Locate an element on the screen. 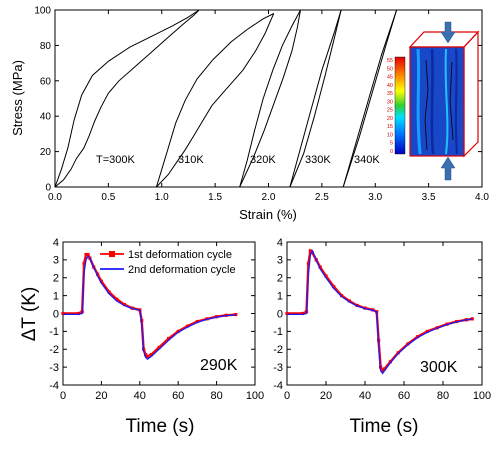 The image size is (500, 463). curve-340K-loading is located at coordinates (370, 98).